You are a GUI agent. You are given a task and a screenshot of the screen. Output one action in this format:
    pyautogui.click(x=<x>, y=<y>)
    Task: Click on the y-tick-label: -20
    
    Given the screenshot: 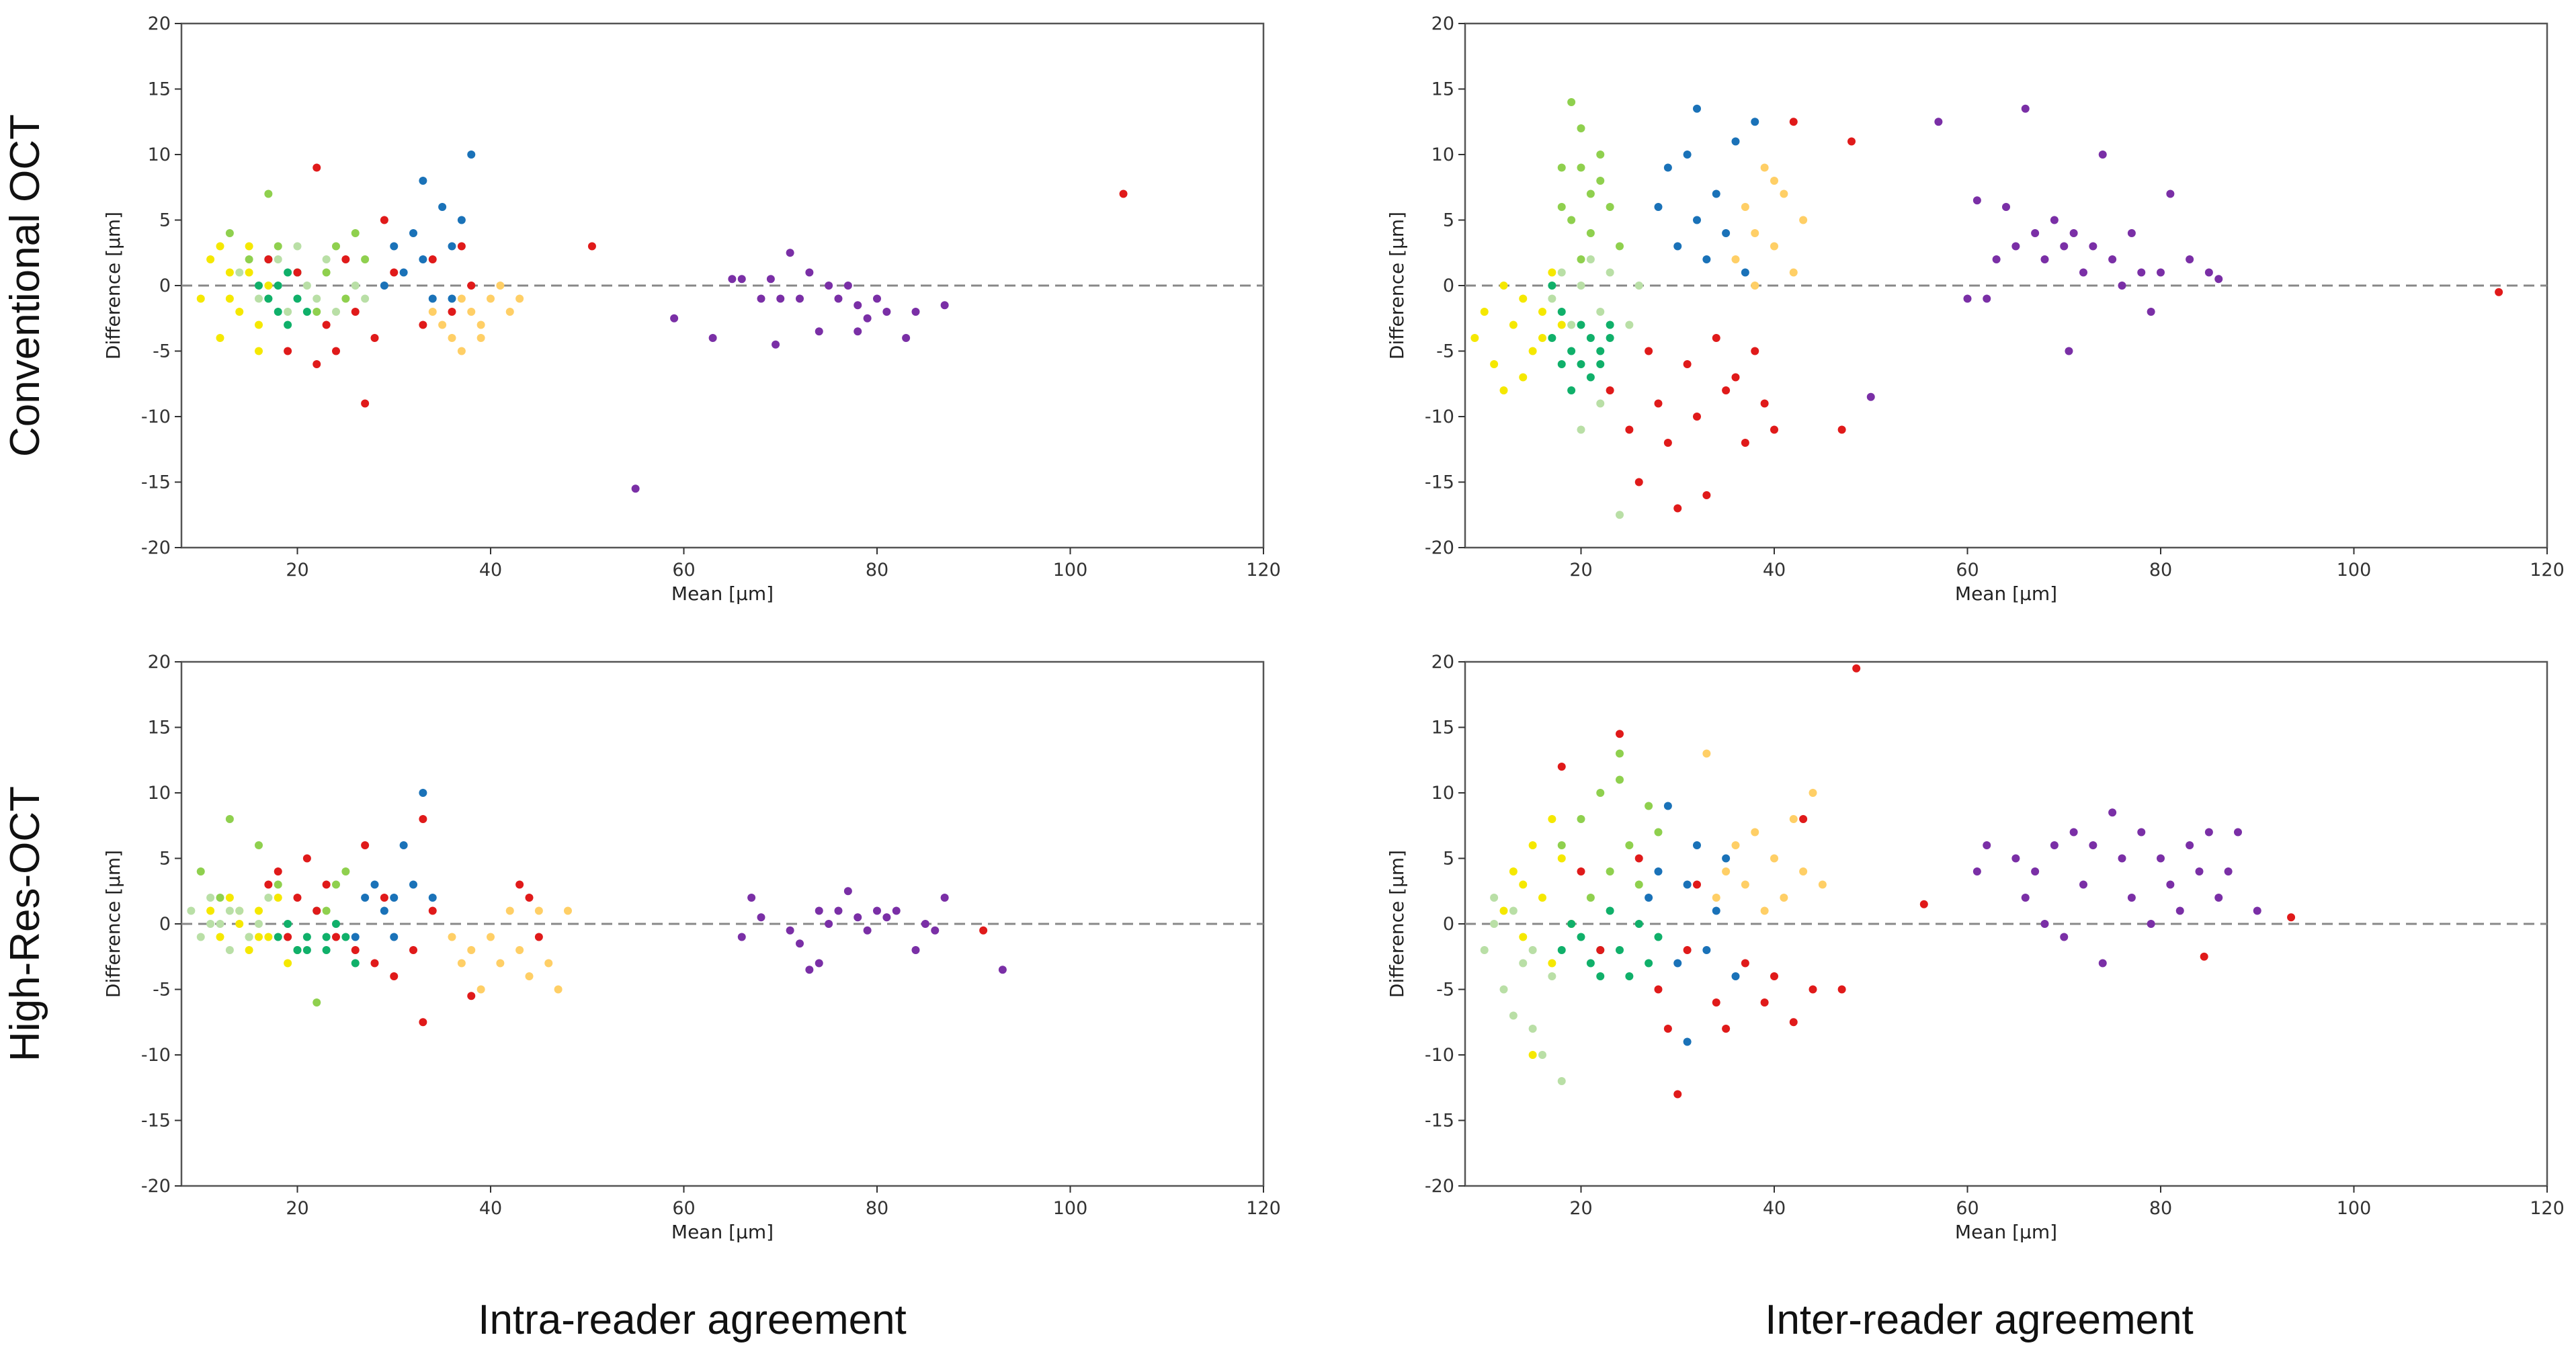 What is the action you would take?
    pyautogui.click(x=156, y=548)
    